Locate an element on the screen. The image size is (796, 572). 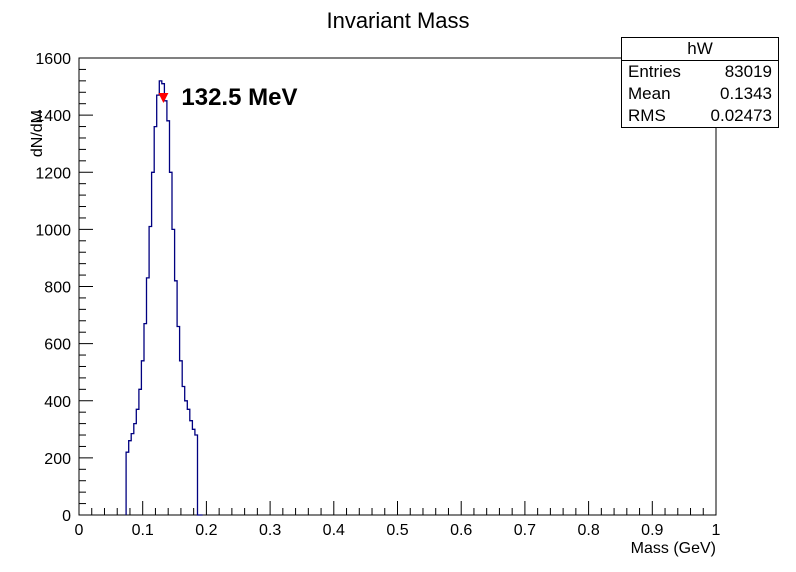
y-tick-label: 0 is located at coordinates (66, 516).